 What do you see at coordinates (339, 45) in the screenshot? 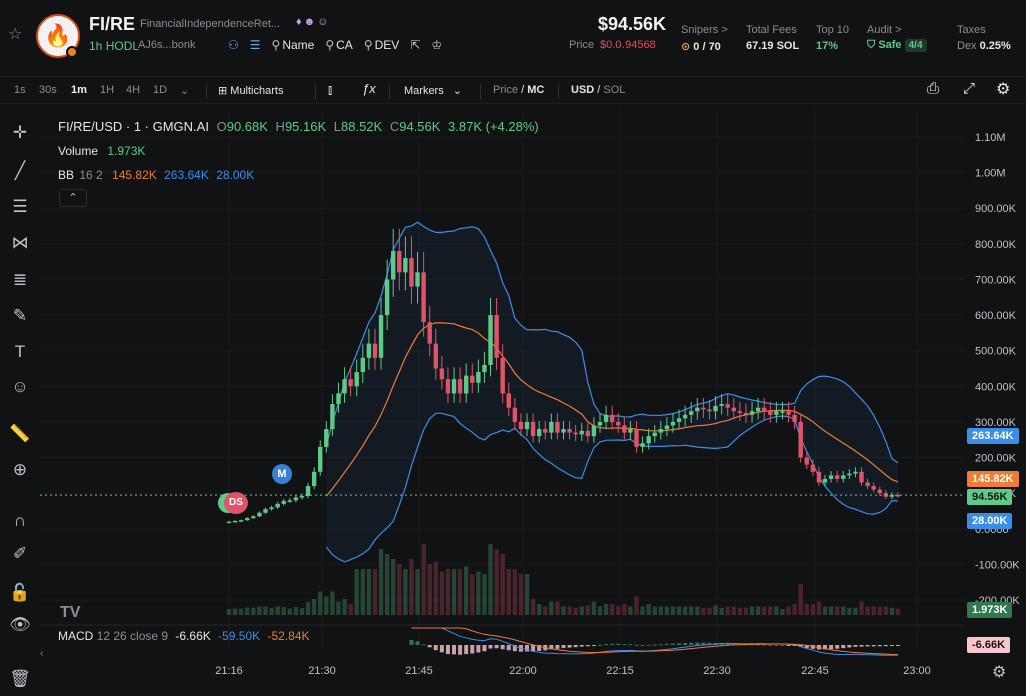
I see `search-ca-link: ⚲ CA` at bounding box center [339, 45].